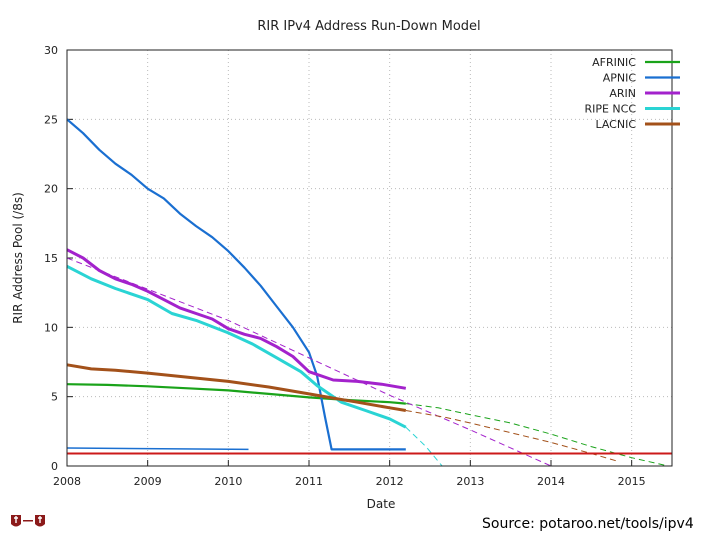 This screenshot has height=540, width=720. Describe the element at coordinates (51, 258) in the screenshot. I see `y-tick-label: 15` at that location.